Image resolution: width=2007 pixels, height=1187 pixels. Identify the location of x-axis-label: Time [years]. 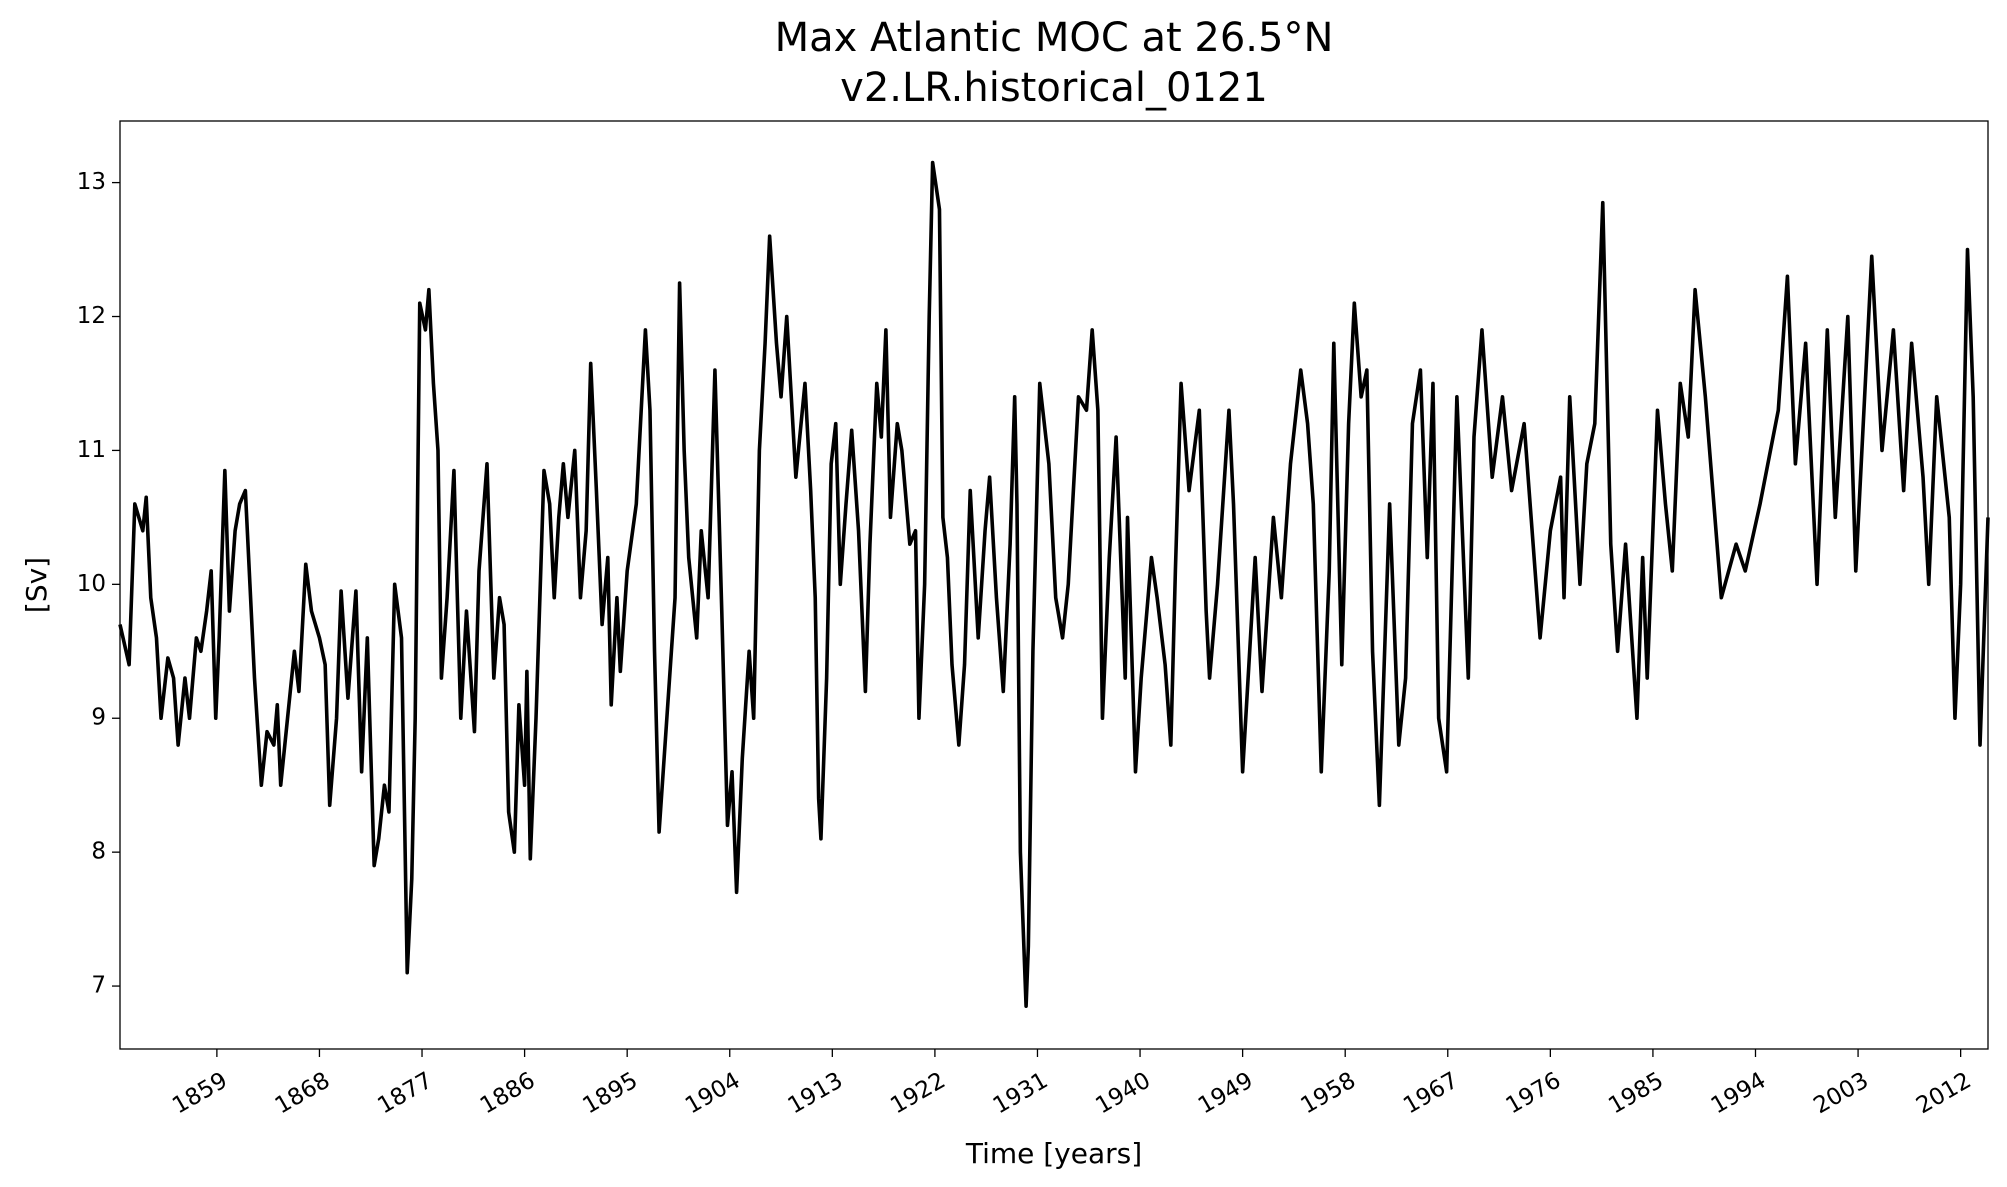
(1053, 1153).